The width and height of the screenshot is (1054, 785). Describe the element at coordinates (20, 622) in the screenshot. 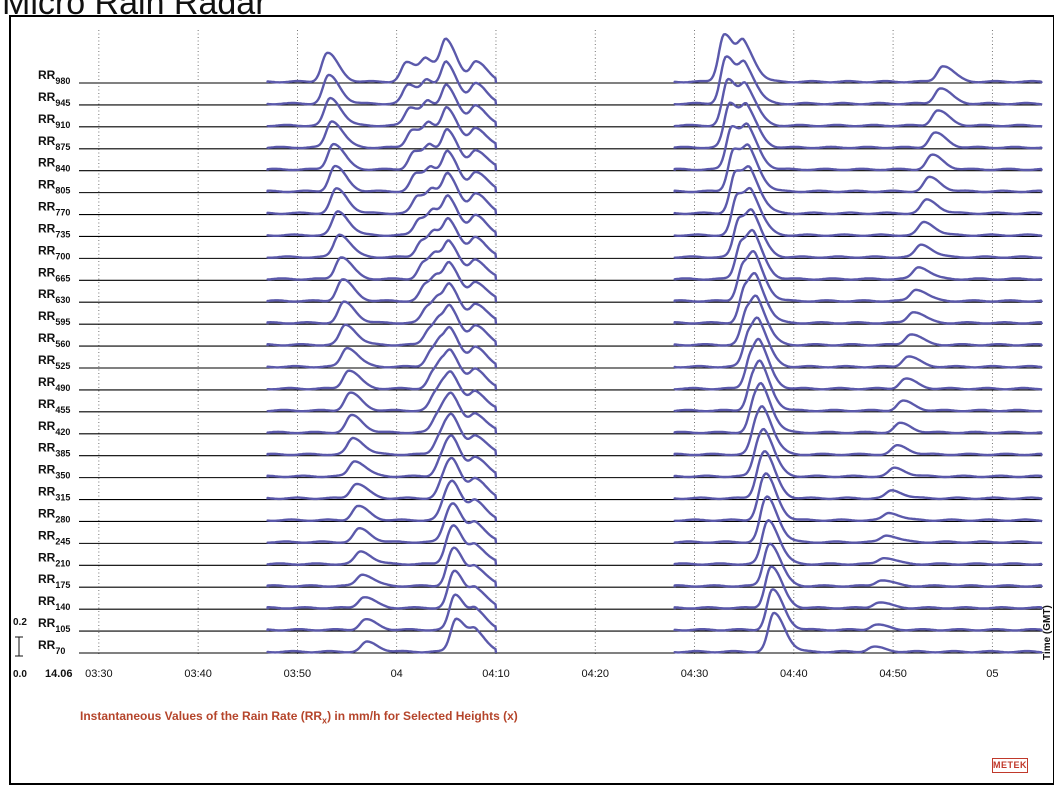

I see `scale-bar-top-label: 0.2` at that location.